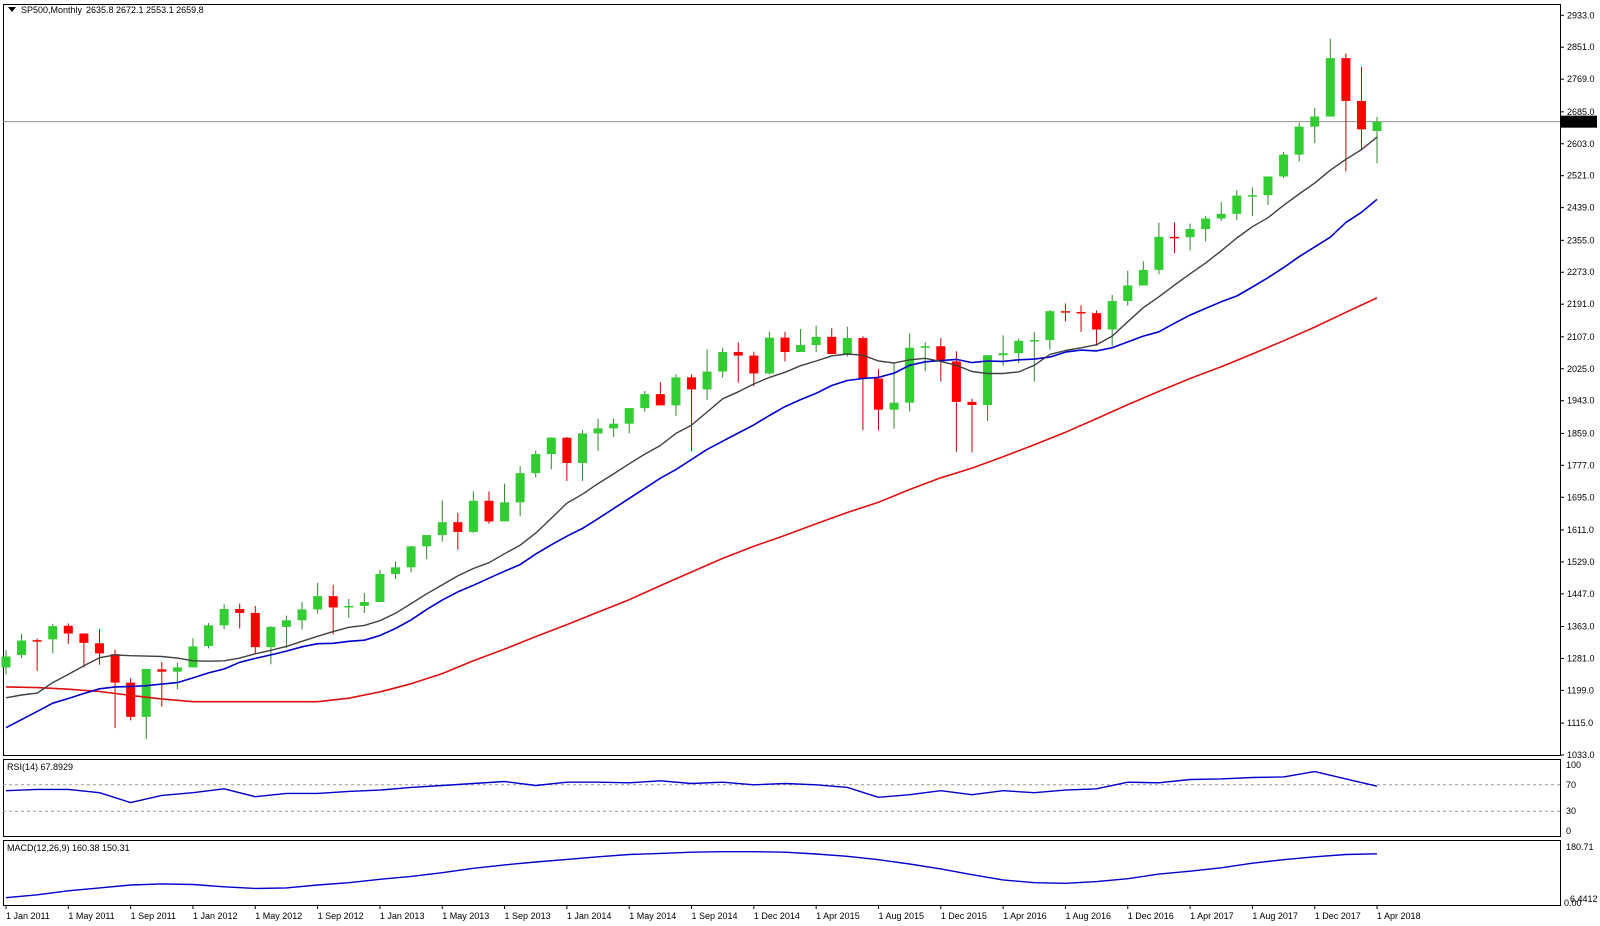 The width and height of the screenshot is (1600, 926). What do you see at coordinates (1581, 594) in the screenshot?
I see `price-tick-label: 1447.0` at bounding box center [1581, 594].